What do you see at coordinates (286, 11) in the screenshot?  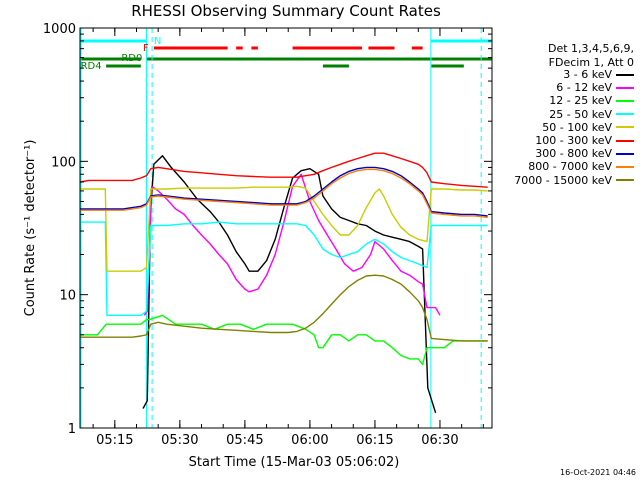 I see `chart-title: RHESSI Observing Summary Count Rates` at bounding box center [286, 11].